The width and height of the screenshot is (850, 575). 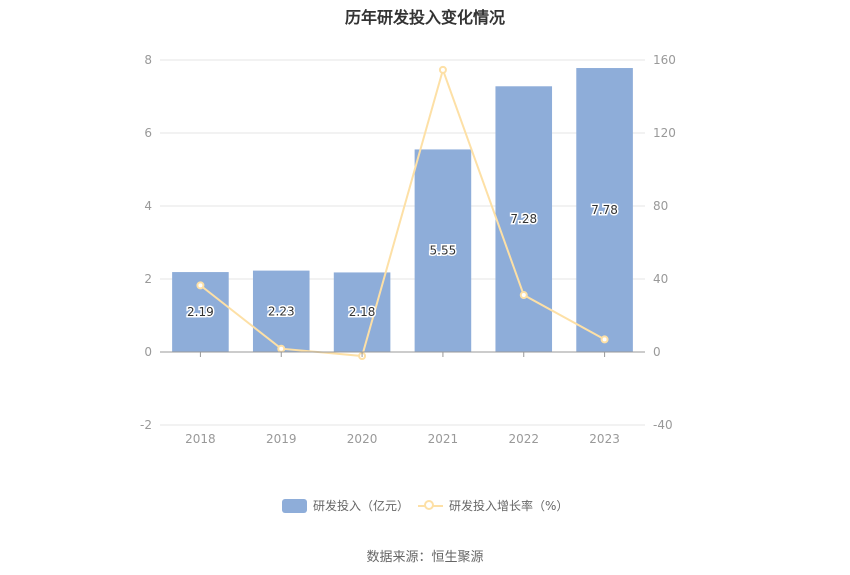 What do you see at coordinates (200, 439) in the screenshot?
I see `x-tick-label: 2018` at bounding box center [200, 439].